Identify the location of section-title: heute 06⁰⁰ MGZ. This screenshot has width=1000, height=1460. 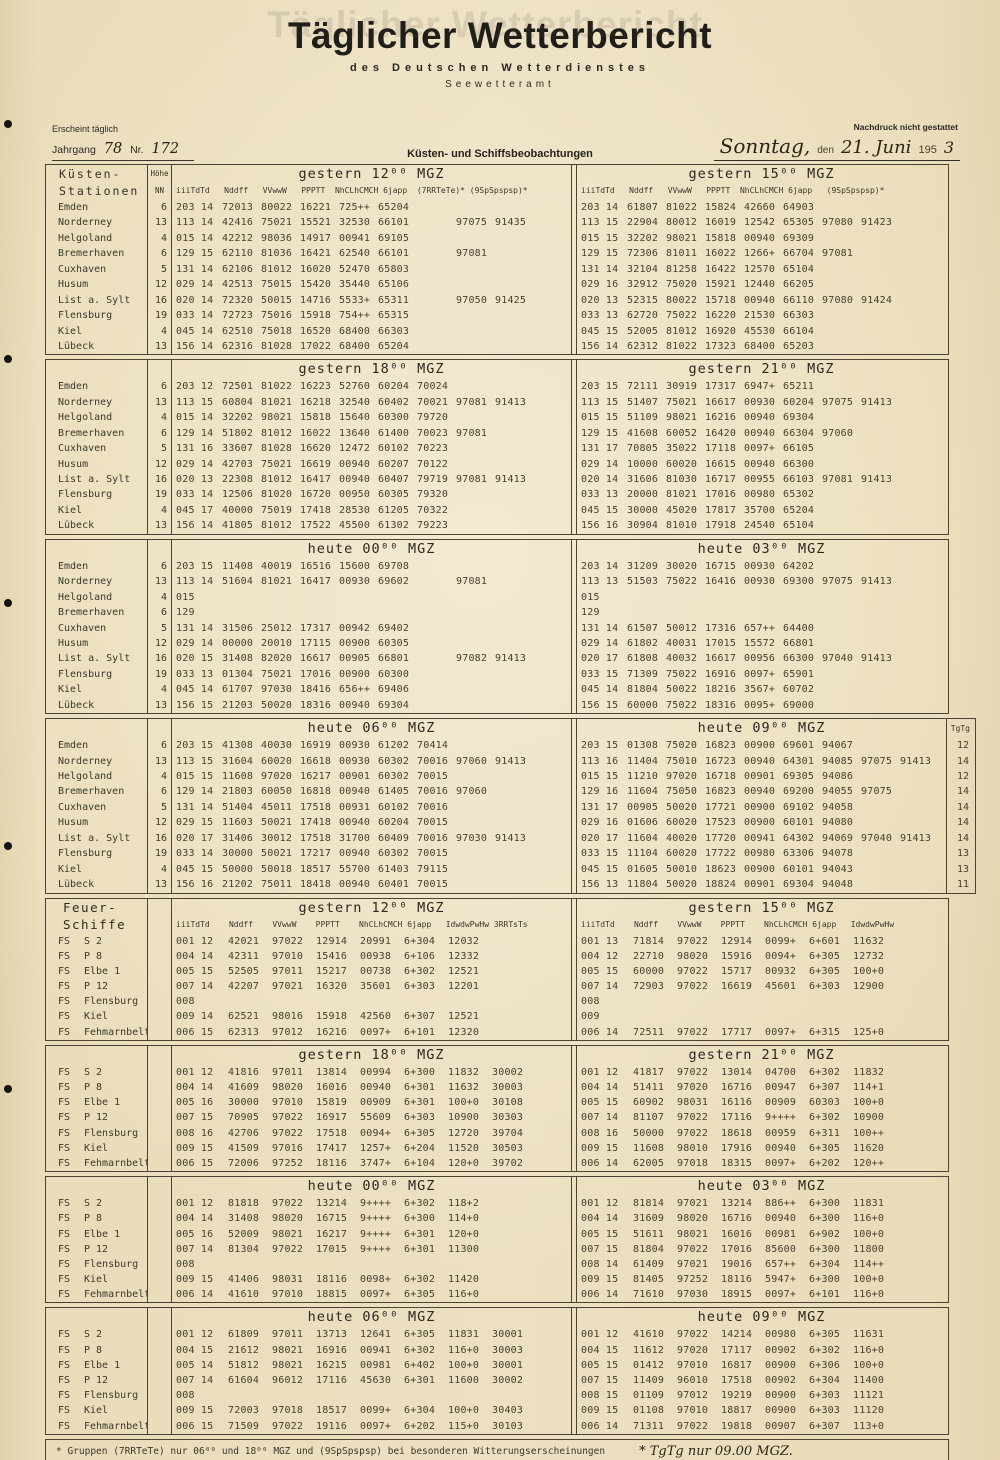
(371, 728).